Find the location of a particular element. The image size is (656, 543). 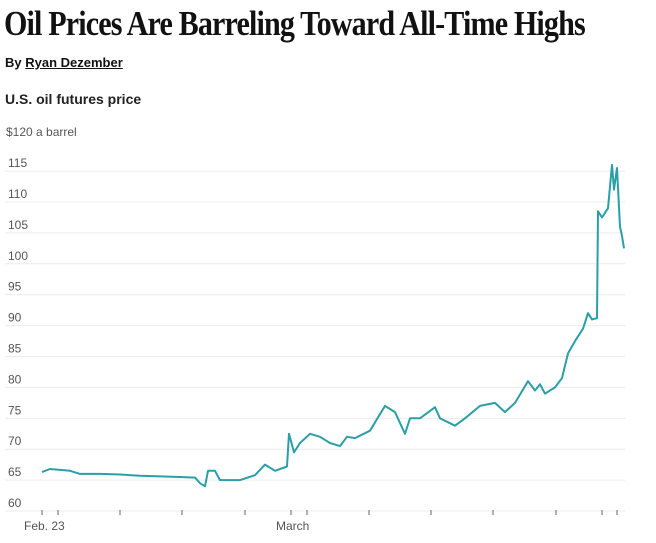

y-tick-label: 105 is located at coordinates (18, 225).